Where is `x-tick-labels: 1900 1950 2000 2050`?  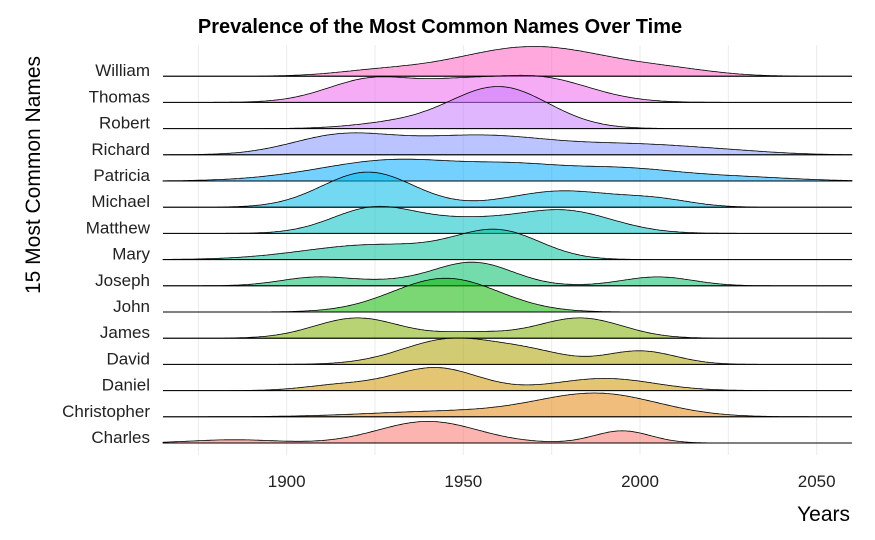 x-tick-labels: 1900 1950 2000 2050 is located at coordinates (552, 481).